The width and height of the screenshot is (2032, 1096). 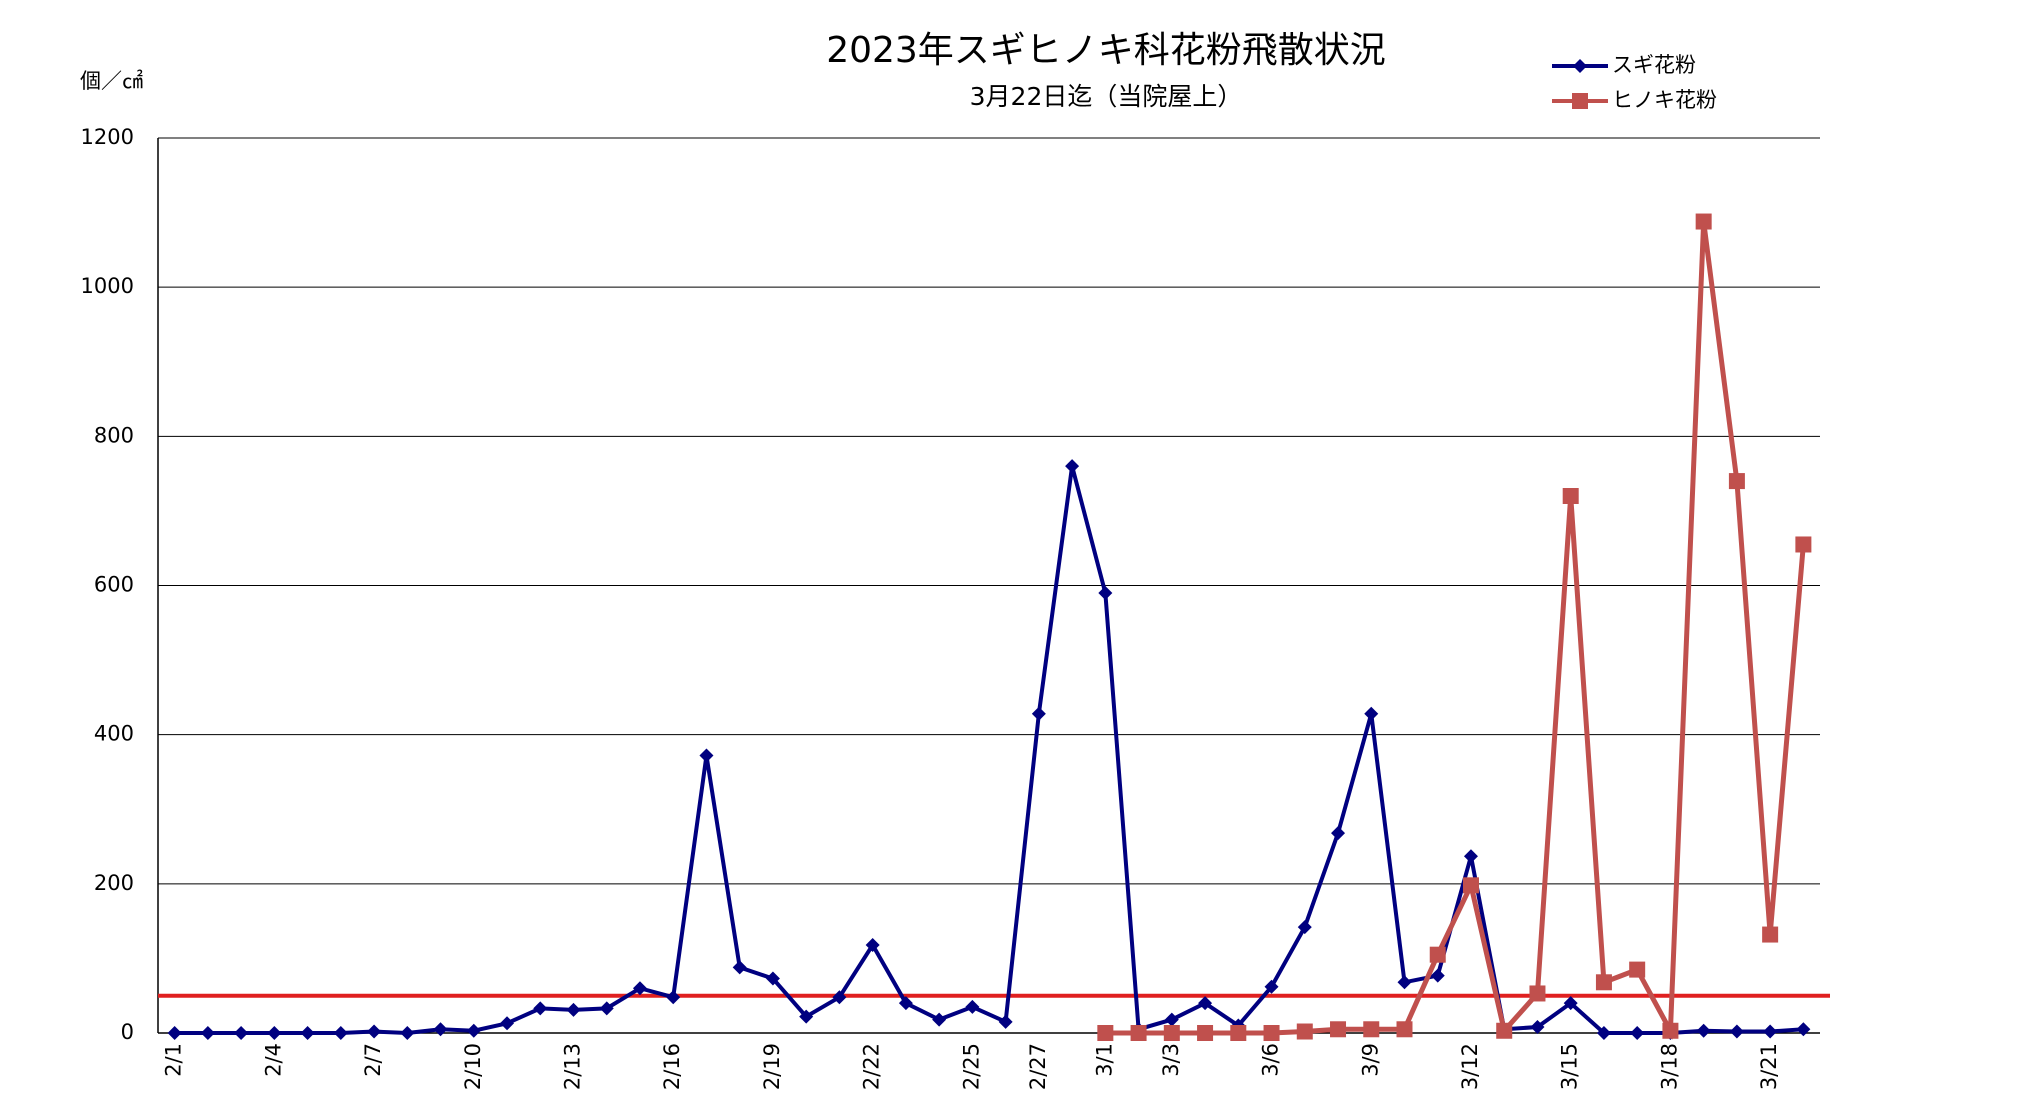 I want to click on legend-label: ヒノキ花粉, so click(x=1664, y=100).